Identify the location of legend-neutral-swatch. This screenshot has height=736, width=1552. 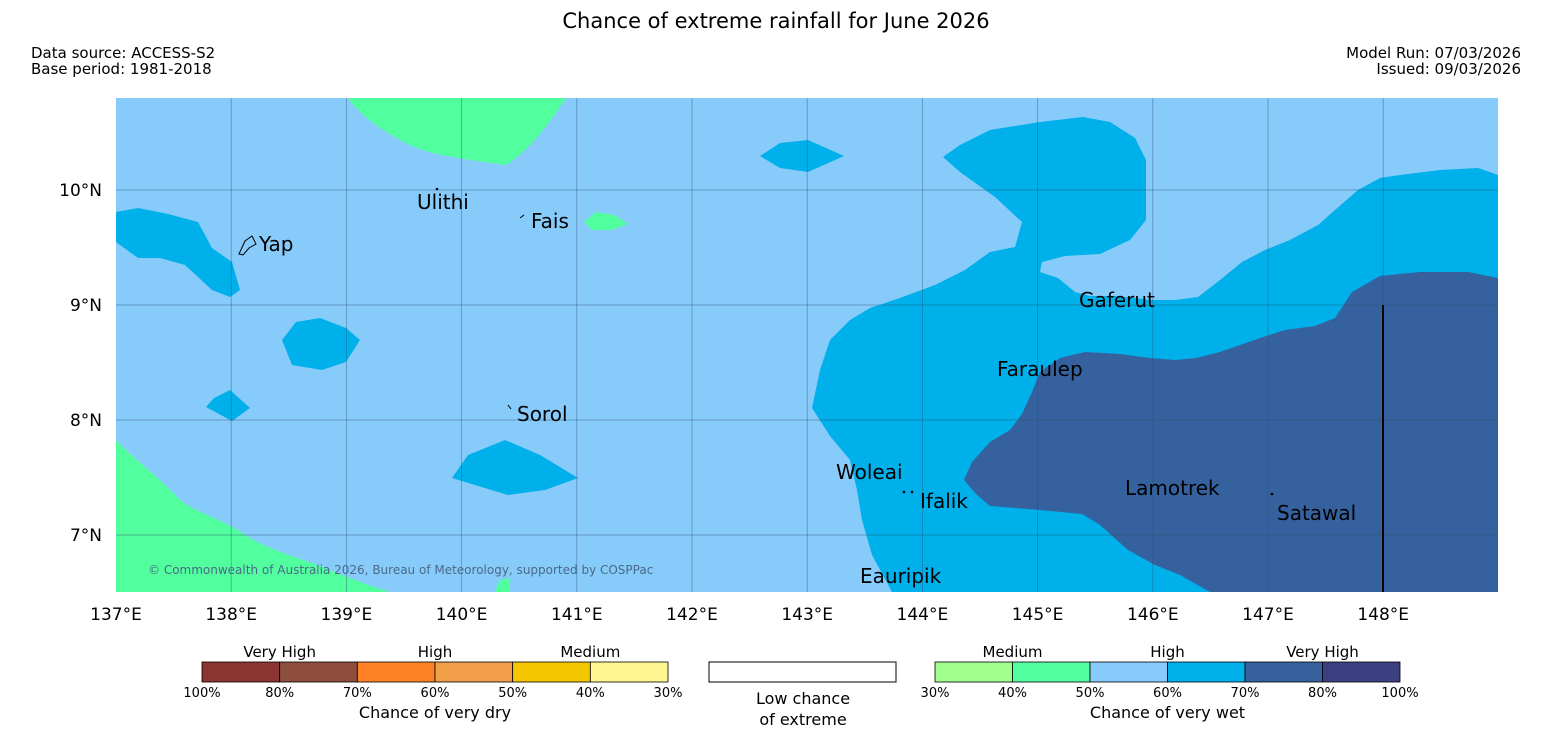
(802, 672).